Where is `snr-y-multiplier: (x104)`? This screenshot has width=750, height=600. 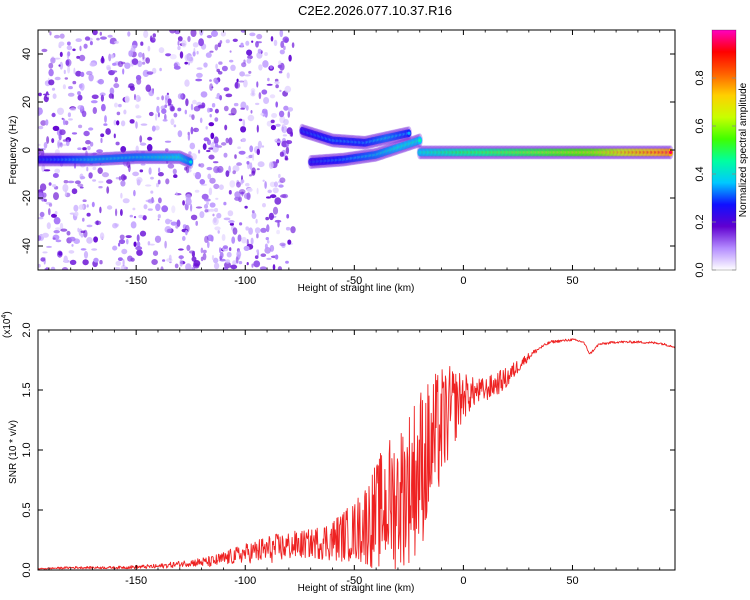
snr-y-multiplier: (x104) is located at coordinates (7, 324).